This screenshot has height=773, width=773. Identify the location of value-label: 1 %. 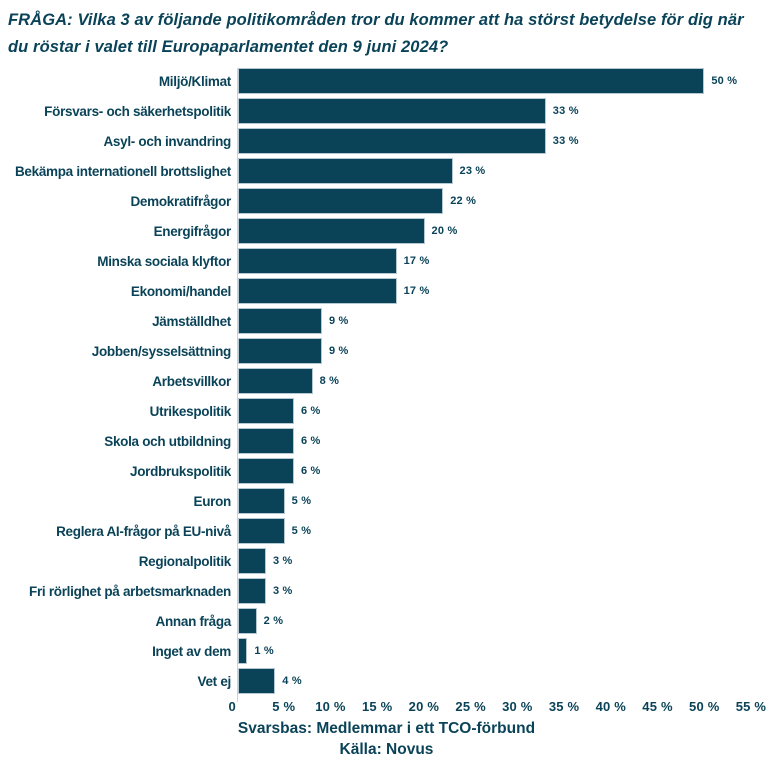
(264, 651).